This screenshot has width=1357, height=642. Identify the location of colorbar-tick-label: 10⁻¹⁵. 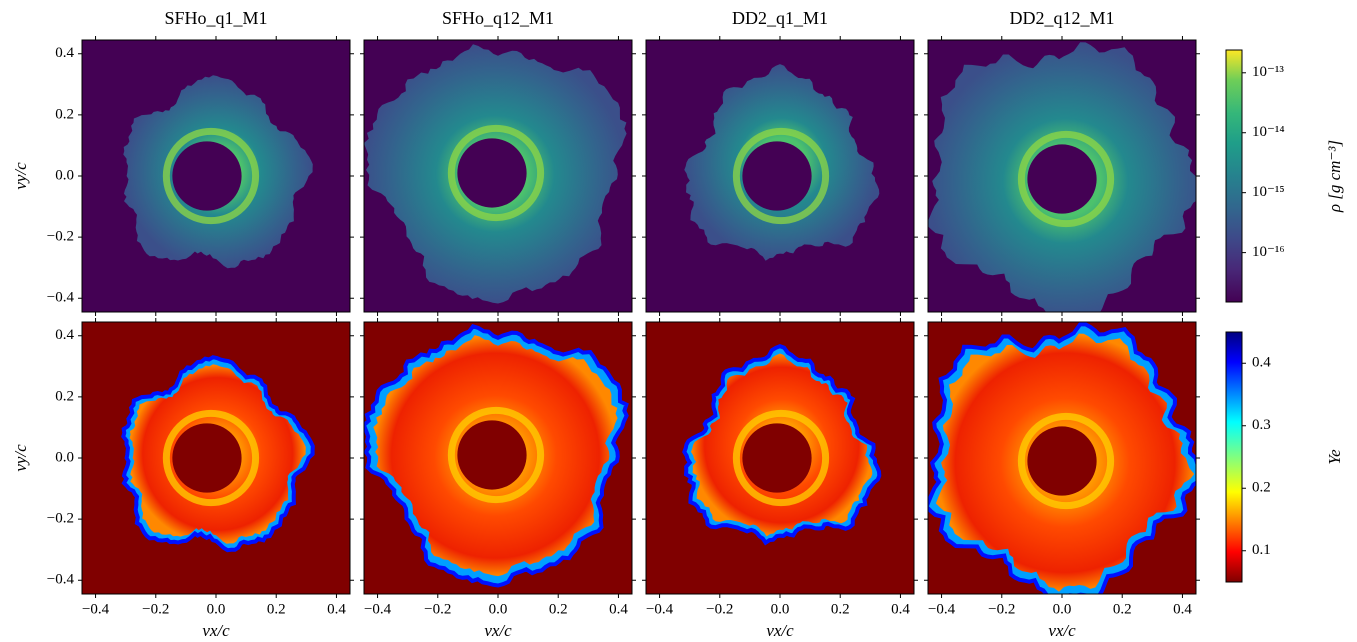
(1268, 192).